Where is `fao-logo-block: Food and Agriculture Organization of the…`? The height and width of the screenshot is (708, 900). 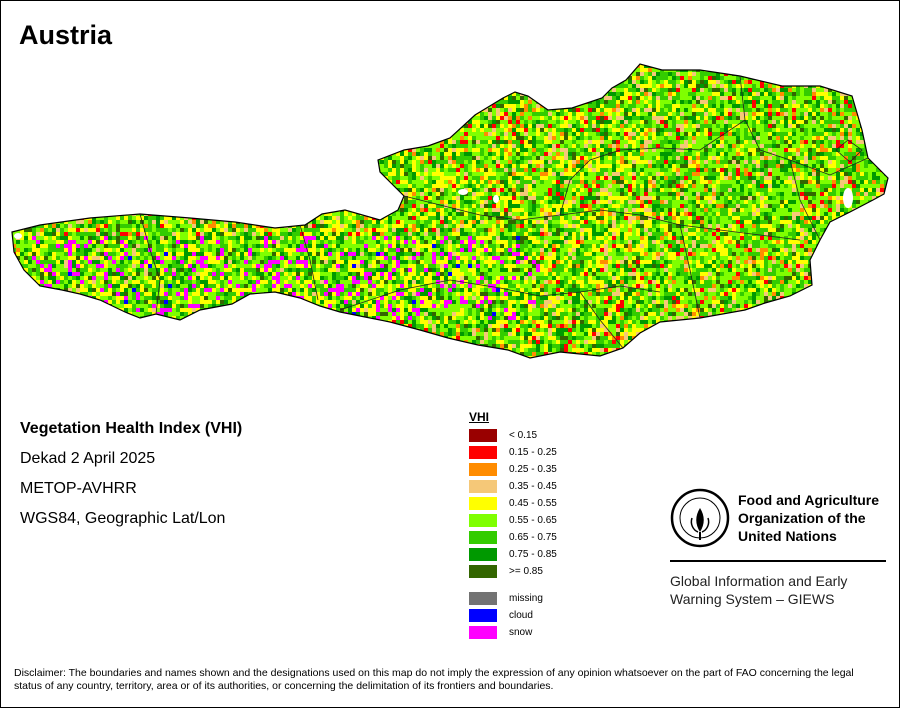
fao-logo-block: Food and Agriculture Organization of the… is located at coordinates (779, 548).